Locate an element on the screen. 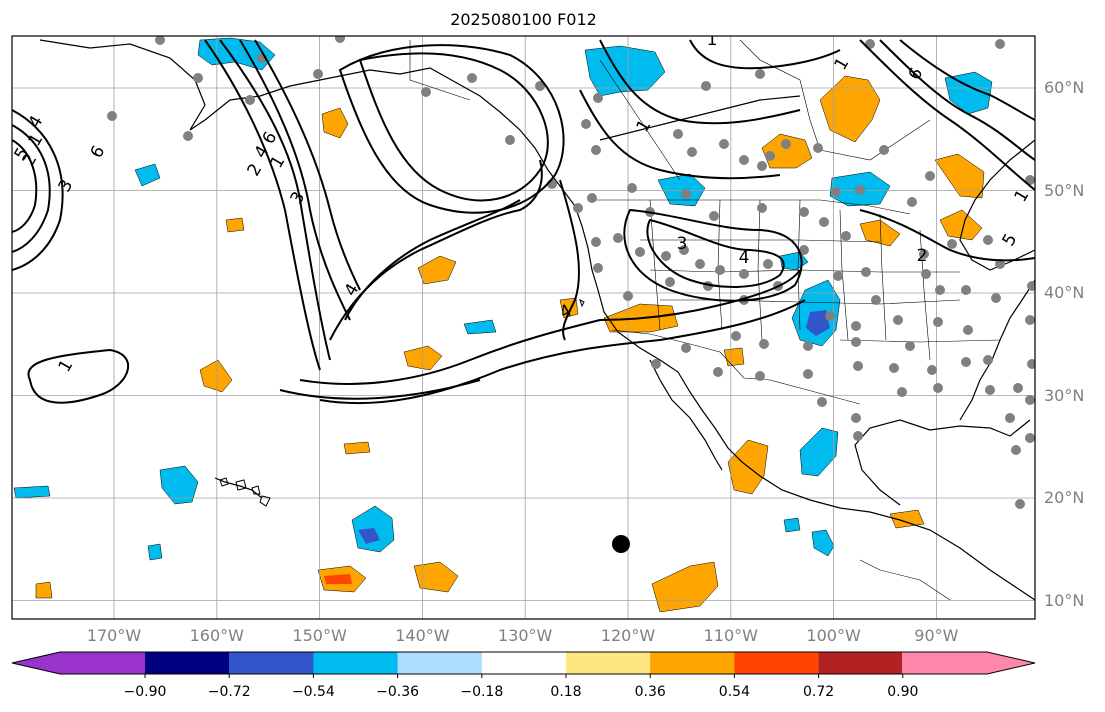 The height and width of the screenshot is (712, 1105). colorbar-tick-label: 0.18 is located at coordinates (566, 692).